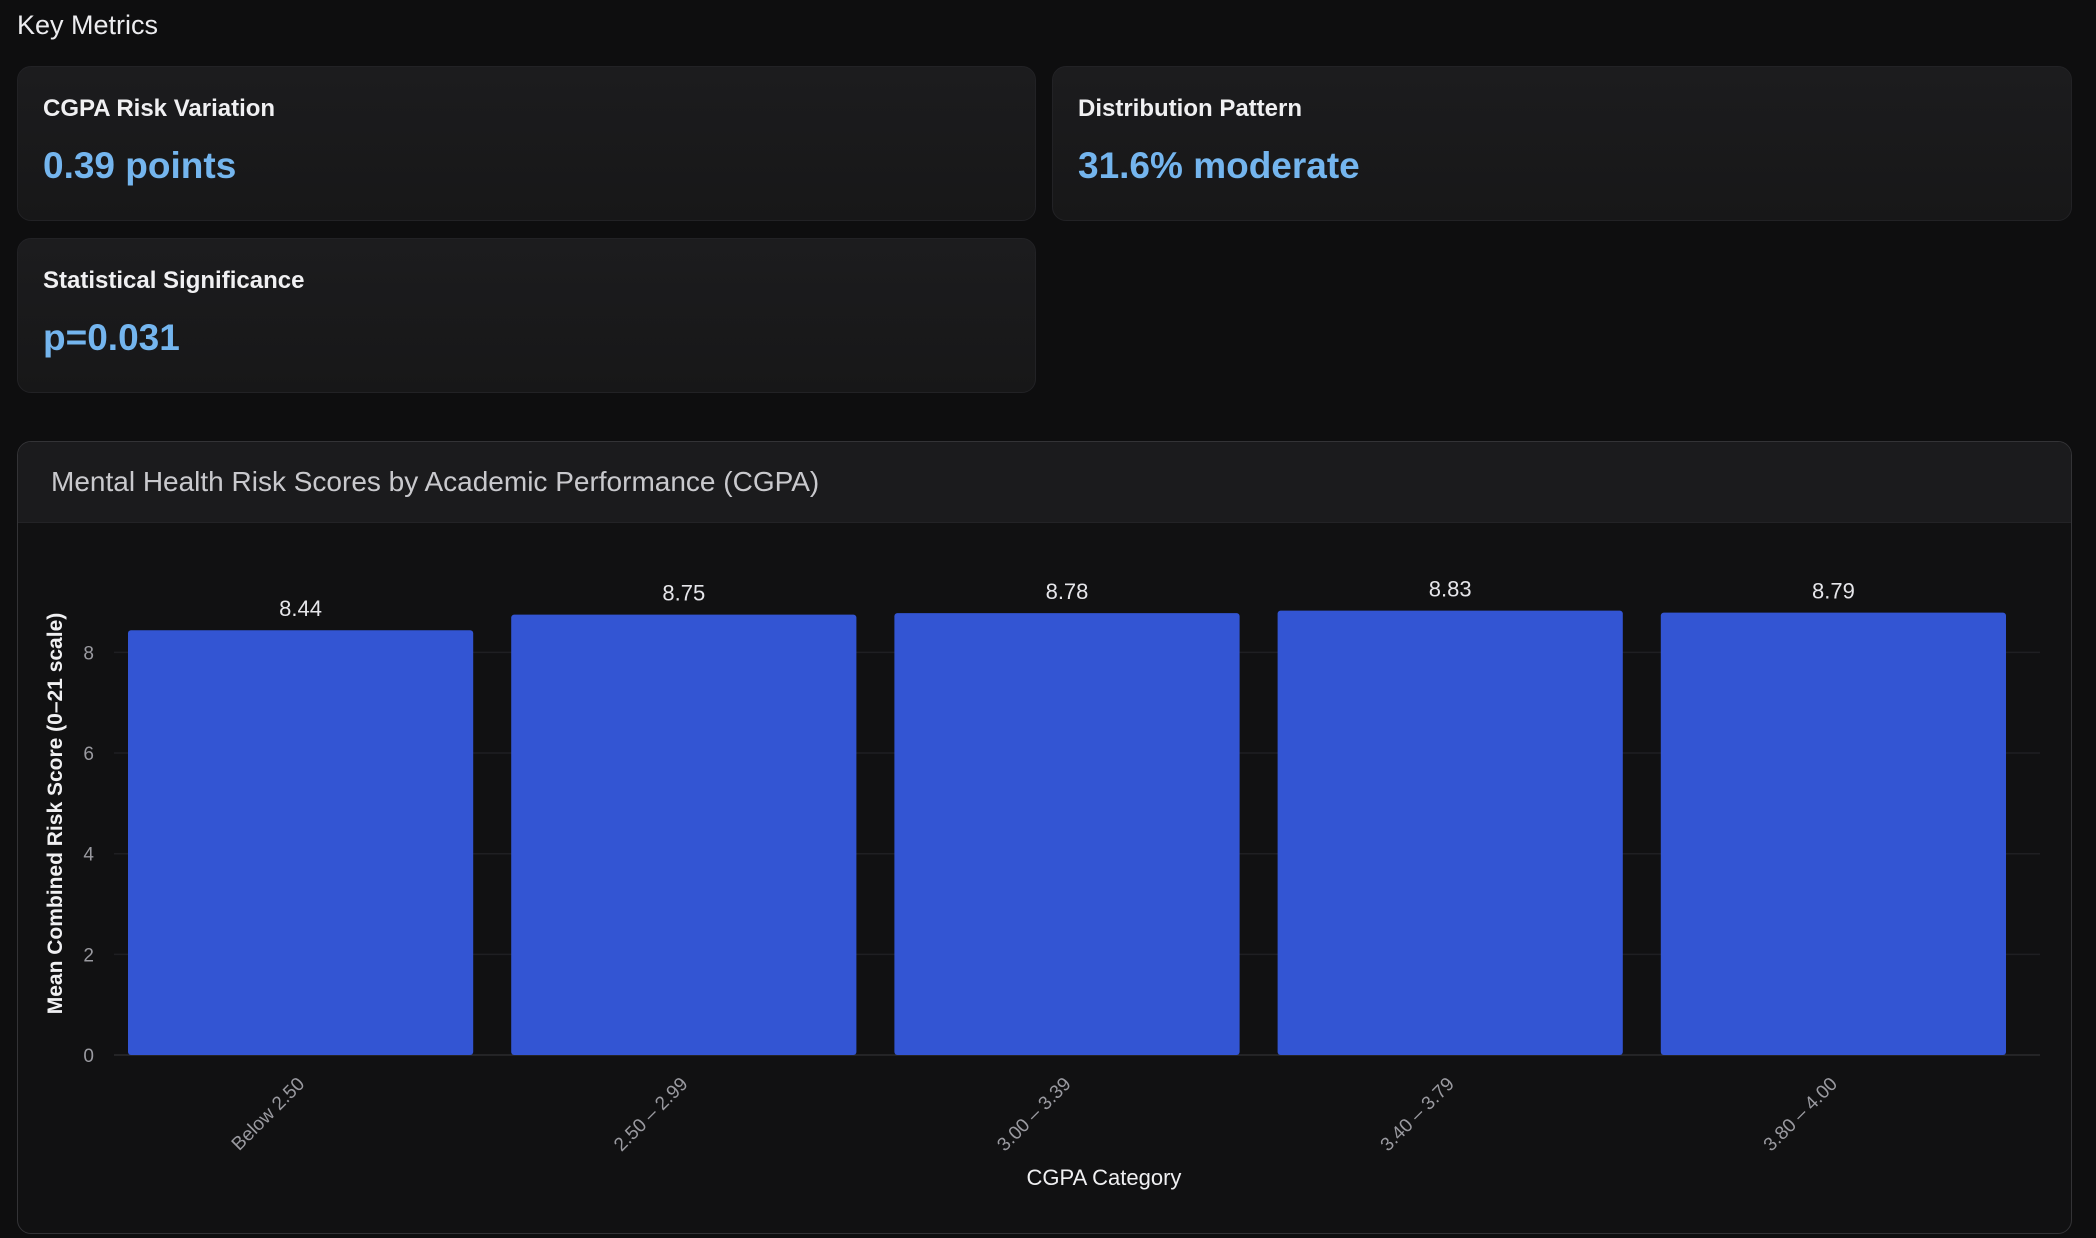 This screenshot has height=1238, width=2096. I want to click on metric-card-cgpa-risk-variation: CGPA Risk Variation 0.39 points, so click(526, 143).